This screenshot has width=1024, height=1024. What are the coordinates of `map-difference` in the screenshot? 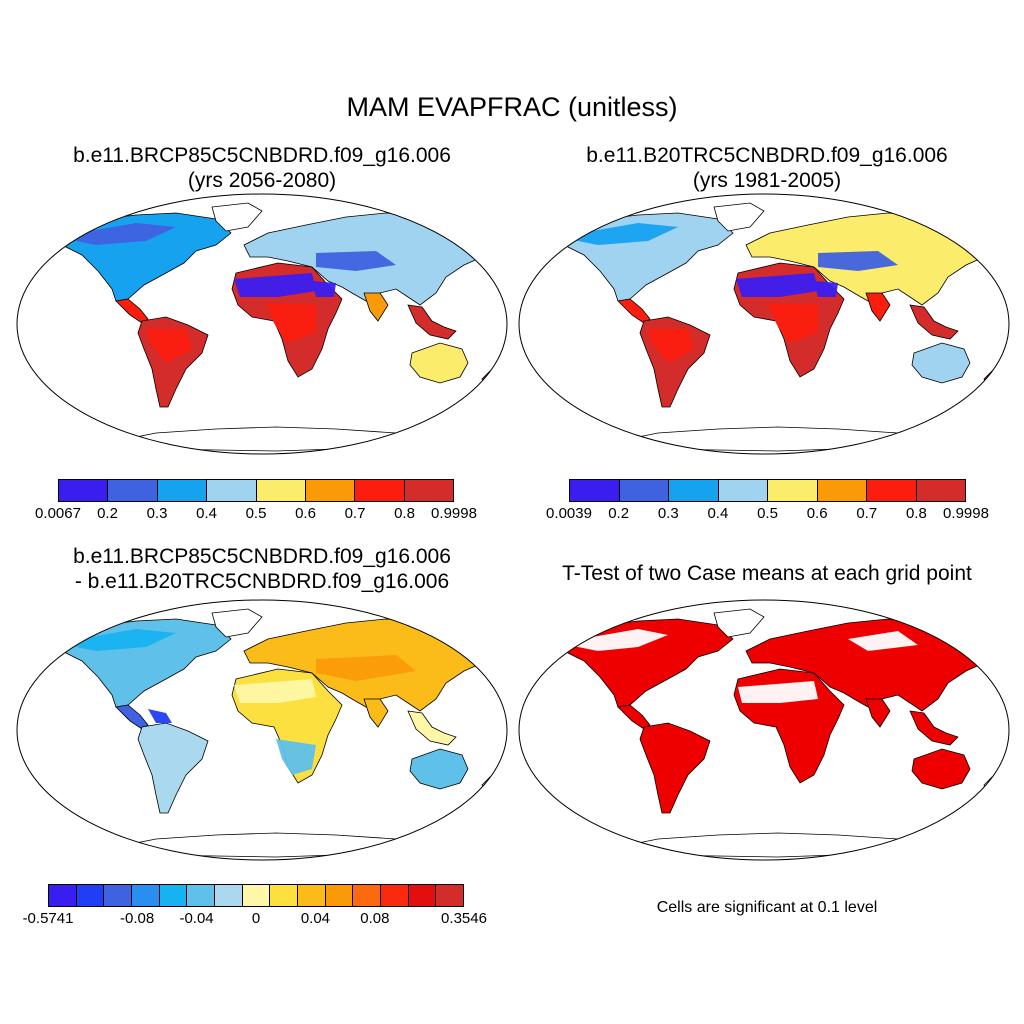 It's located at (262, 730).